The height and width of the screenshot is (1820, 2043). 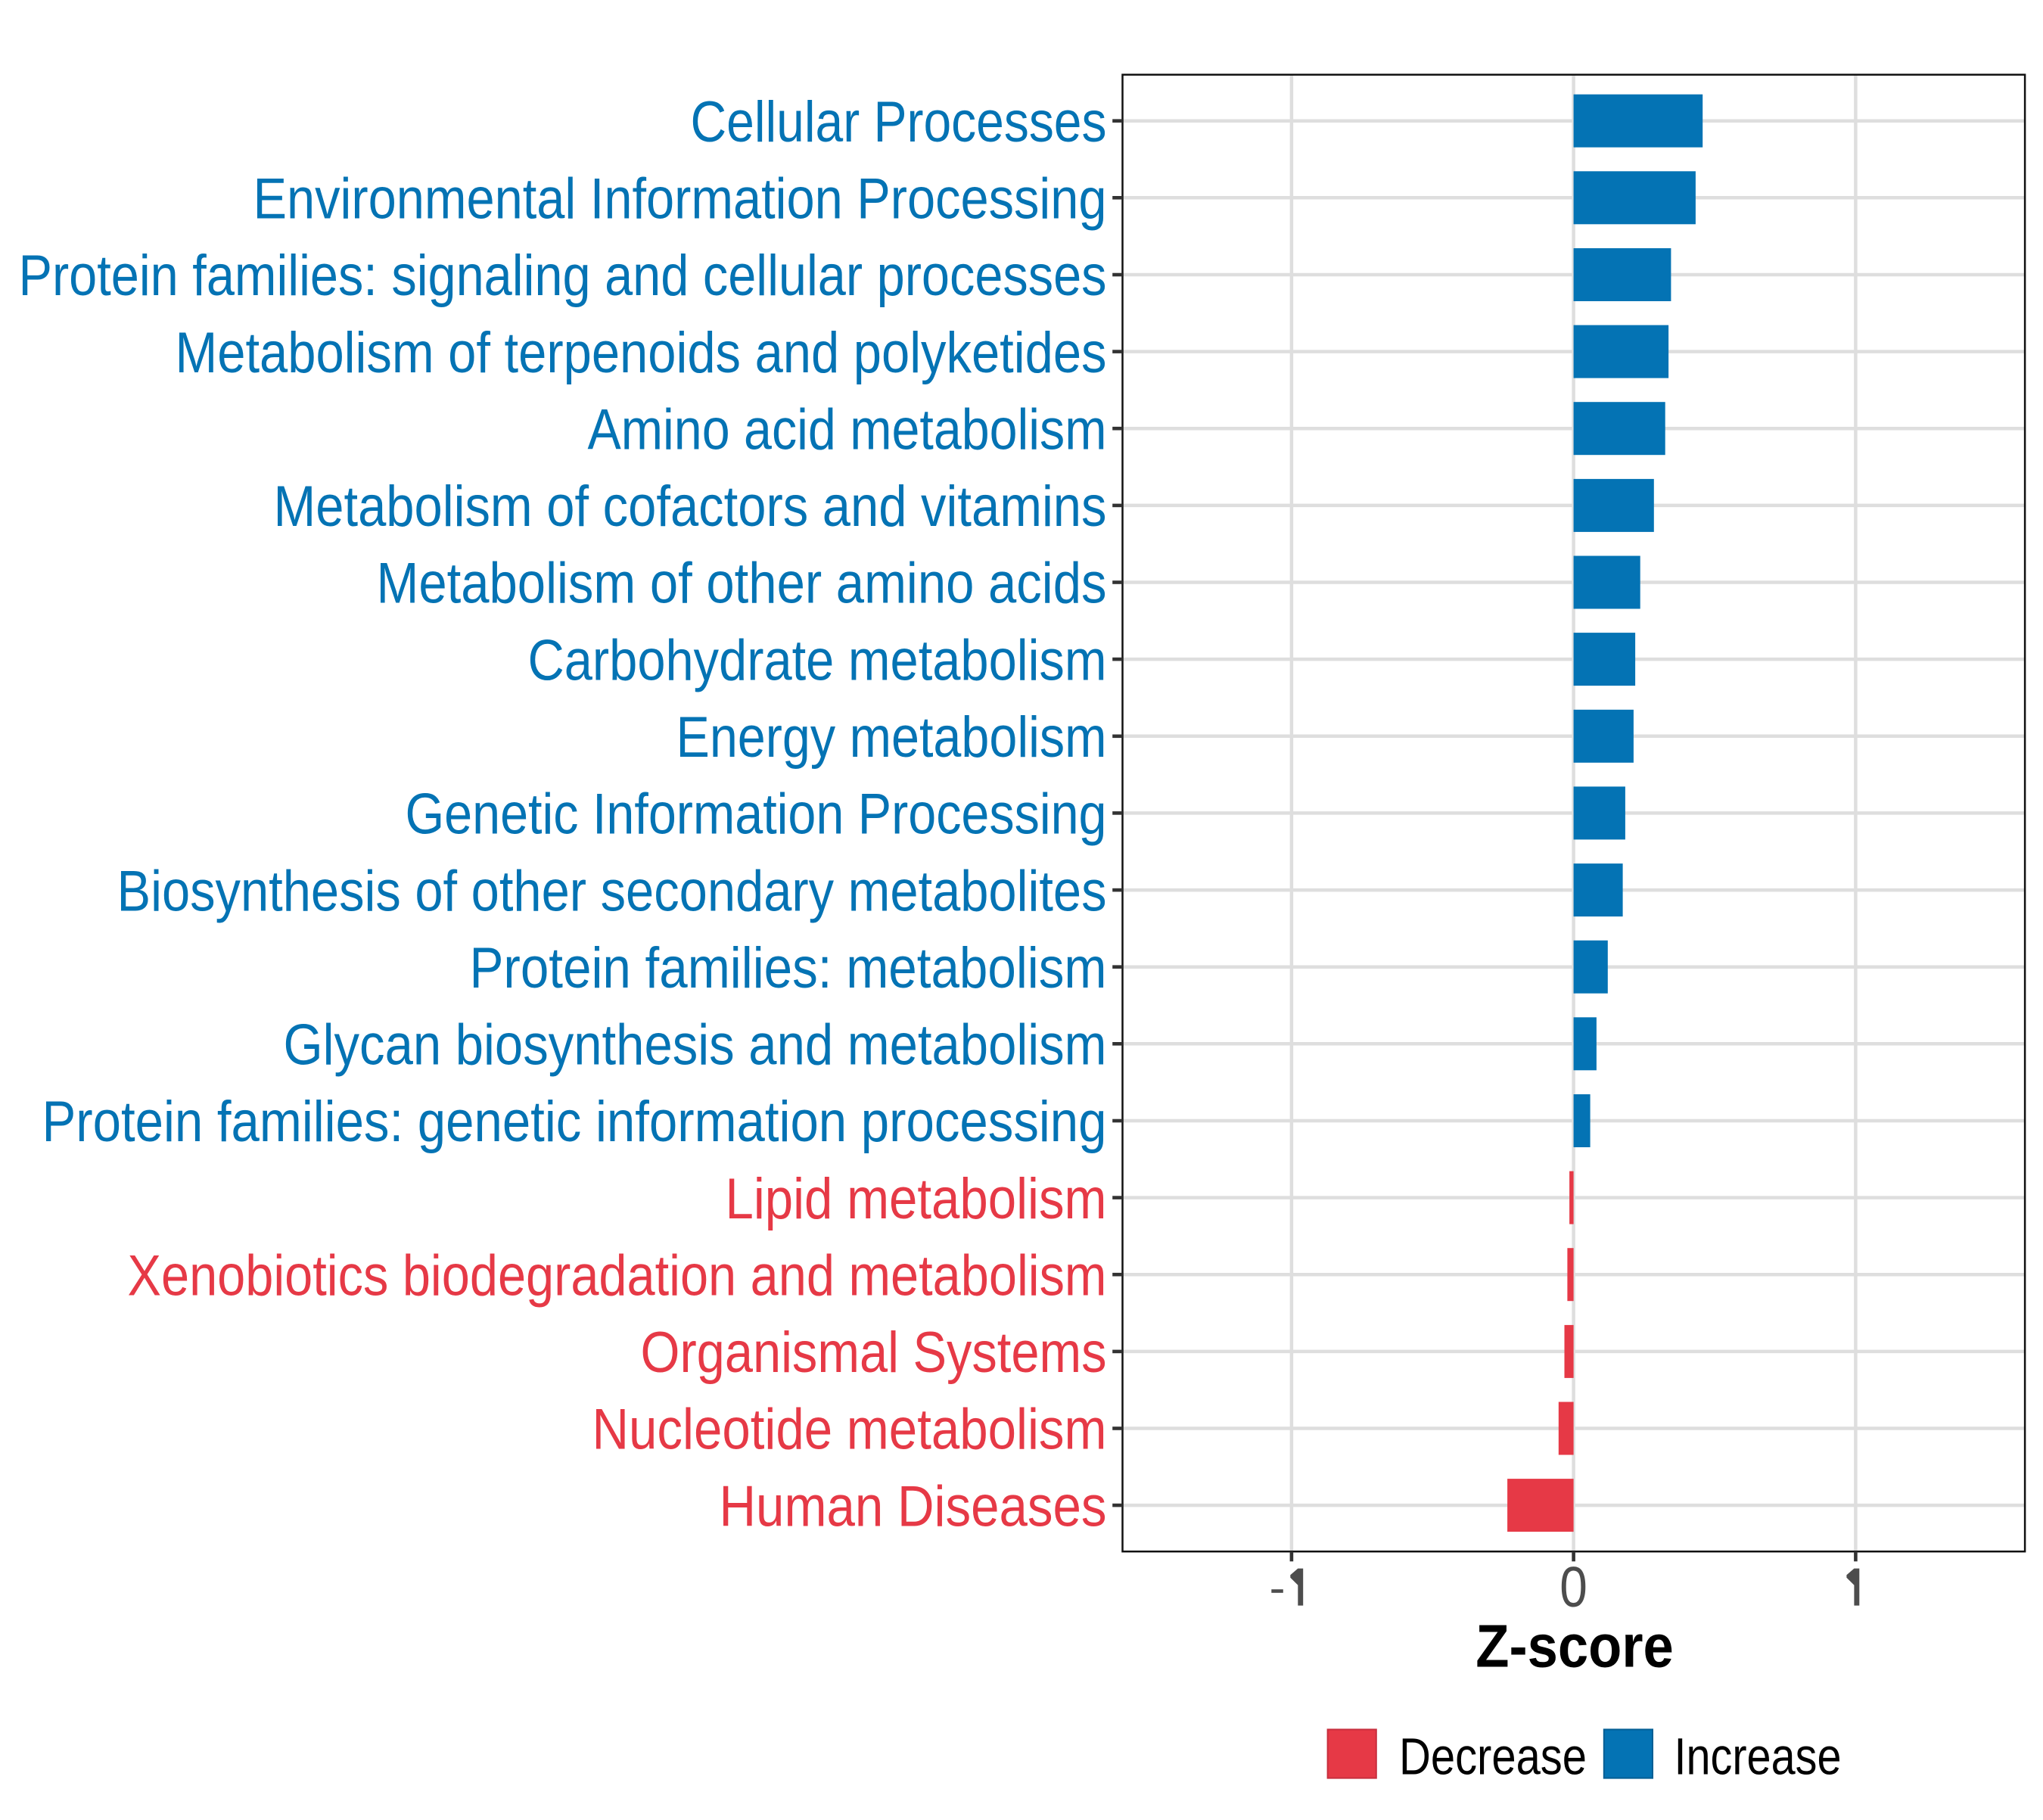 What do you see at coordinates (1573, 1587) in the screenshot?
I see `svg-text: 0` at bounding box center [1573, 1587].